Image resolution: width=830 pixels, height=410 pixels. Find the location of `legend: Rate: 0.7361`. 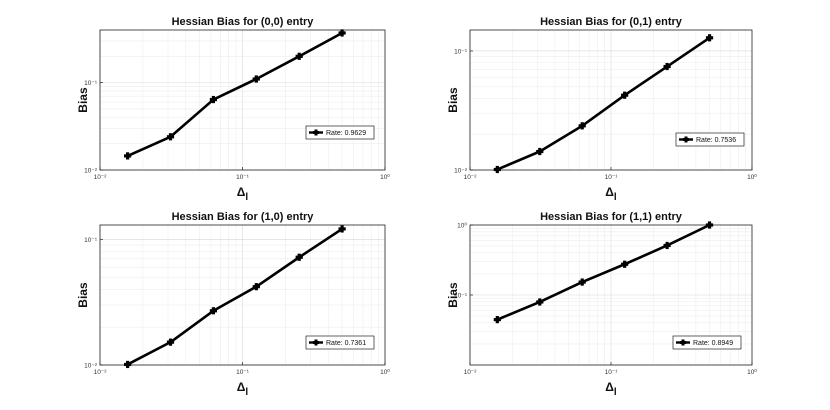

legend: Rate: 0.7361 is located at coordinates (340, 342).